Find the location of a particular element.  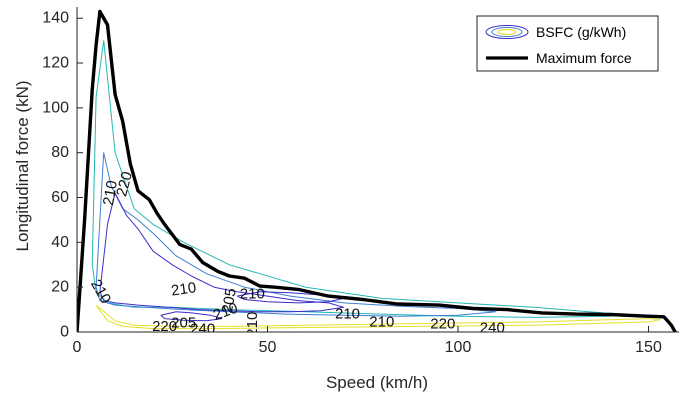

y-tick-label: 40 is located at coordinates (60, 242).